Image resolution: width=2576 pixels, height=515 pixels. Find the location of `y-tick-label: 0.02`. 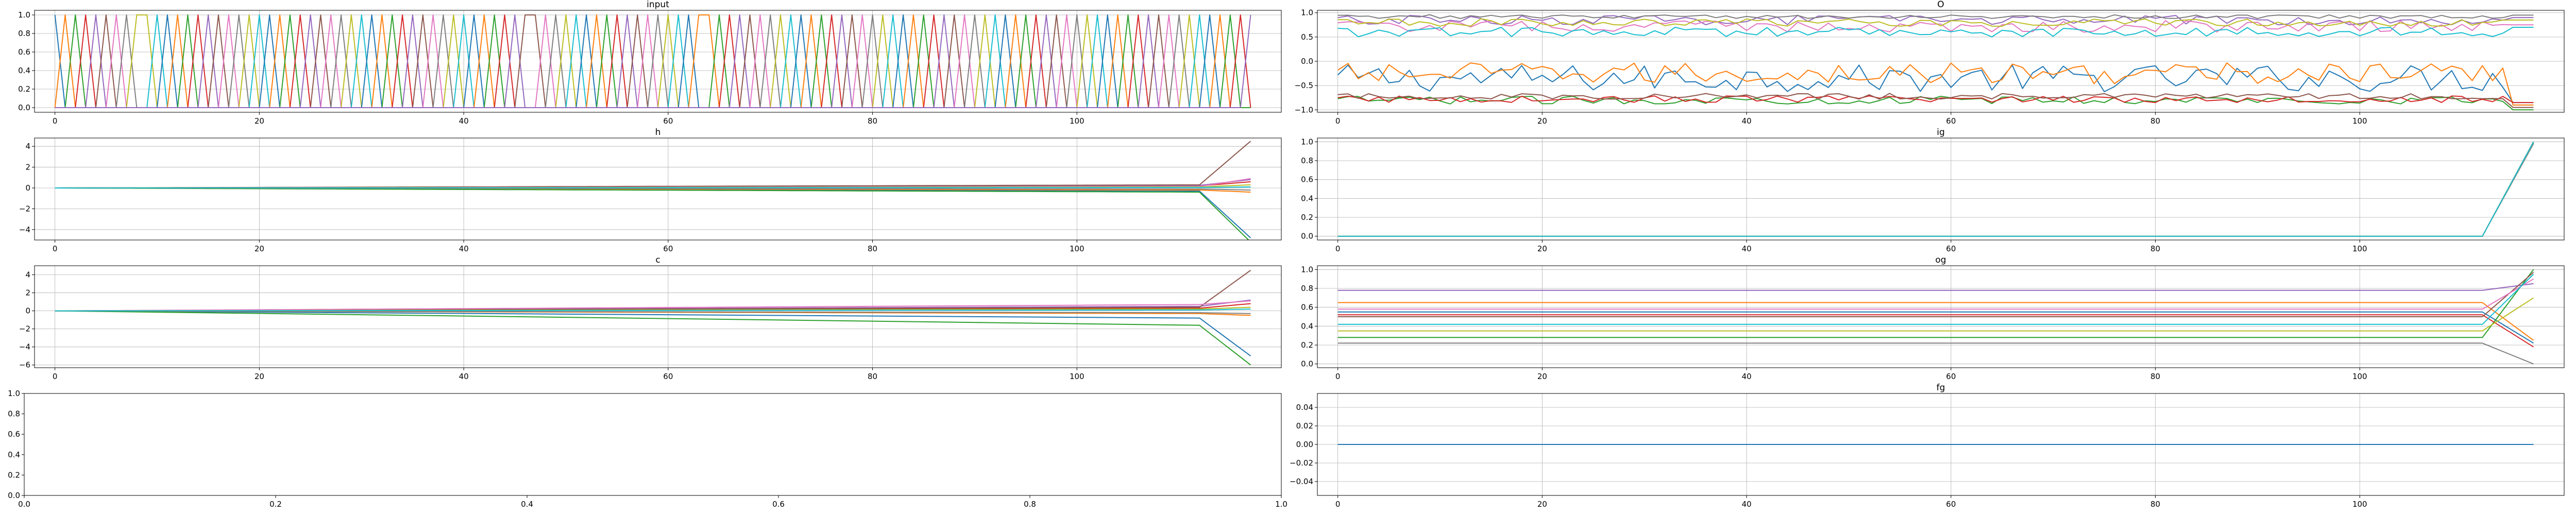

y-tick-label: 0.02 is located at coordinates (1304, 426).